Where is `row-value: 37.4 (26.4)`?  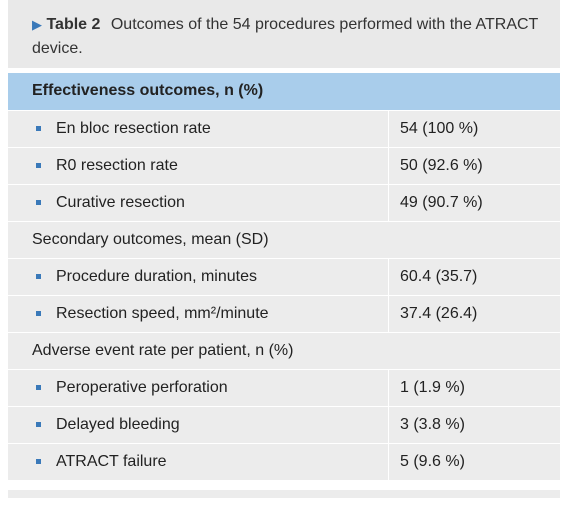
row-value: 37.4 (26.4) is located at coordinates (439, 313).